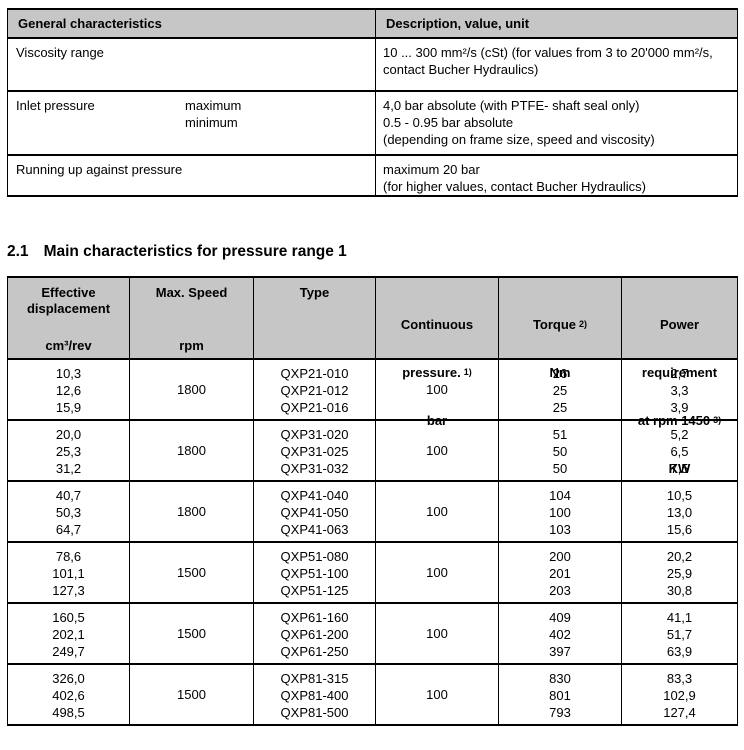  What do you see at coordinates (314, 634) in the screenshot?
I see `cell-type: QXP61-160 QXP61-200 QXP61-250` at bounding box center [314, 634].